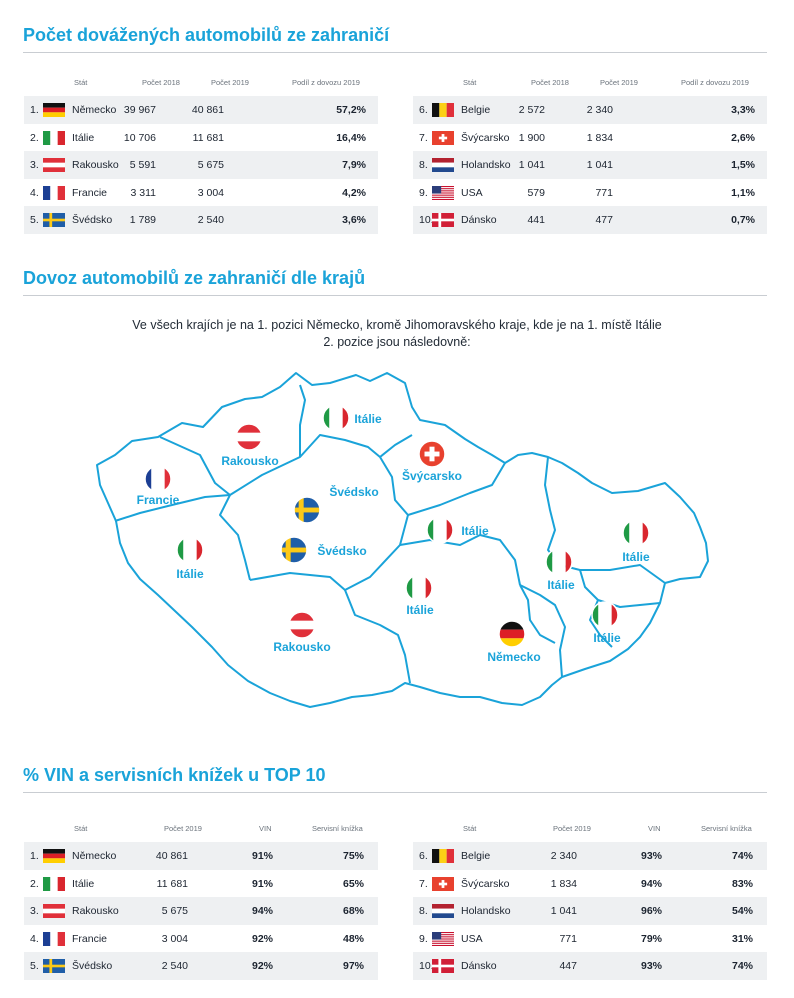 The width and height of the screenshot is (794, 998). Describe the element at coordinates (201, 939) in the screenshot. I see `table-row: 4. Francie 3 004 92% 48%` at that location.